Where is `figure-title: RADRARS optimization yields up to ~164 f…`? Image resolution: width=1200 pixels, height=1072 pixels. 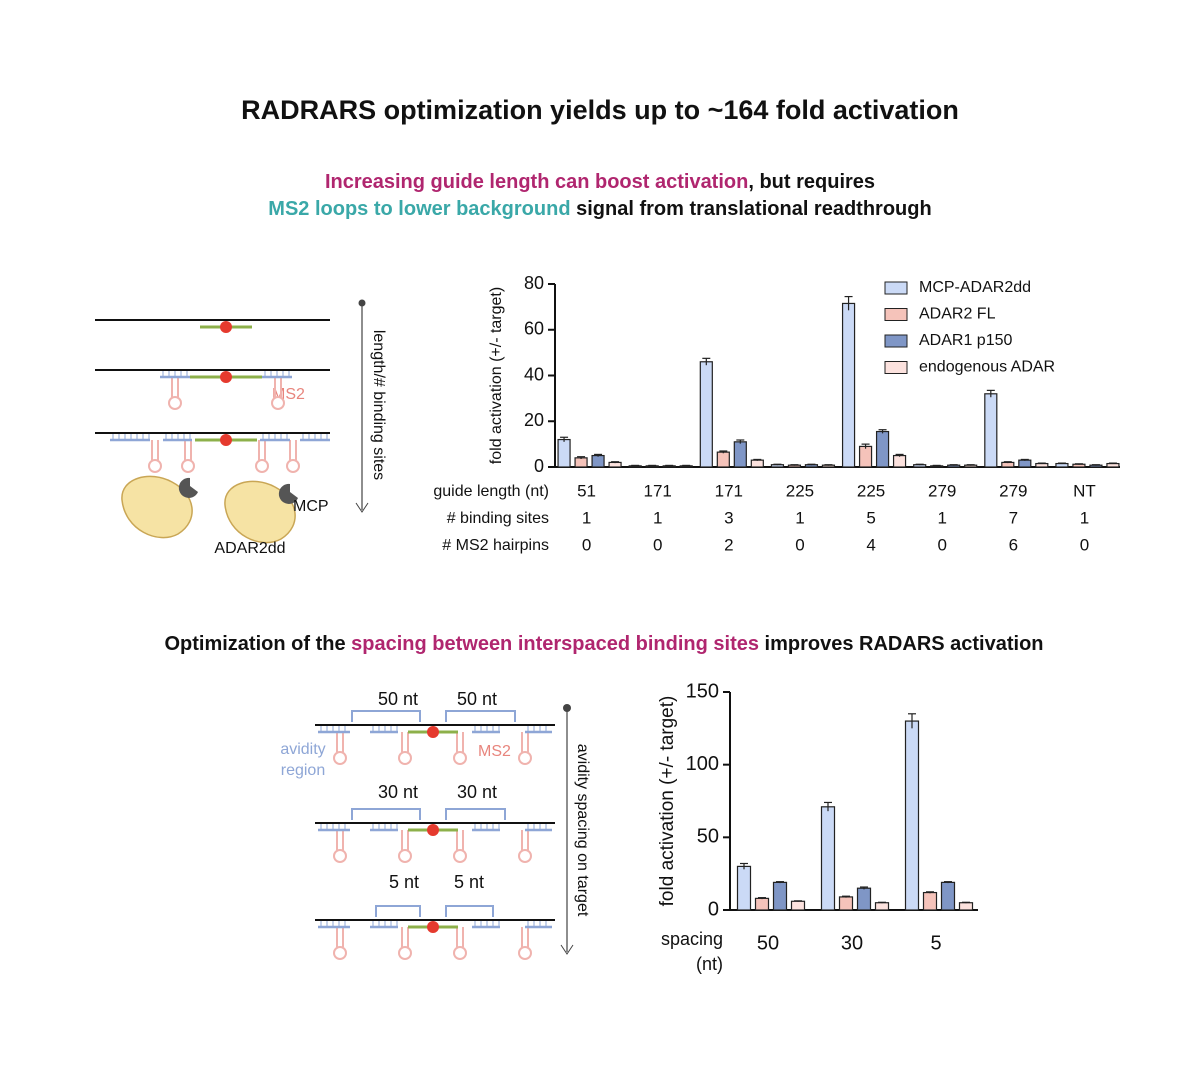
figure-title: RADRARS optimization yields up to ~164 f… is located at coordinates (600, 110).